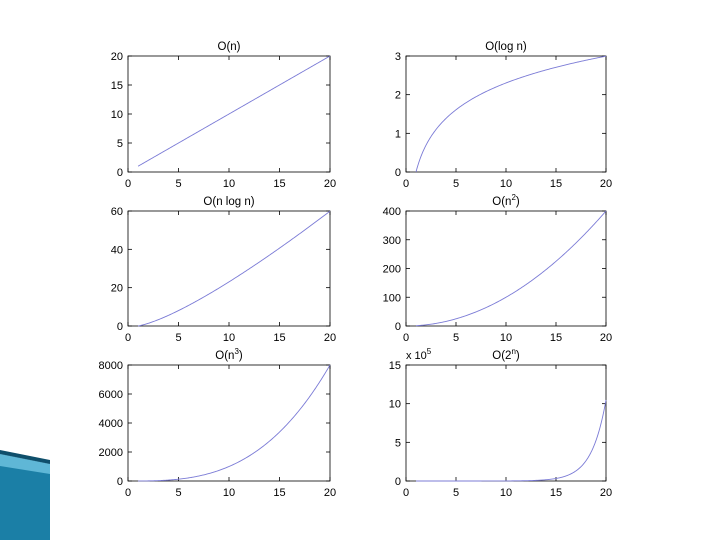  I want to click on subplot-2: 0 5 10 15 20 0 1 2 3 O(log n), so click(503, 115).